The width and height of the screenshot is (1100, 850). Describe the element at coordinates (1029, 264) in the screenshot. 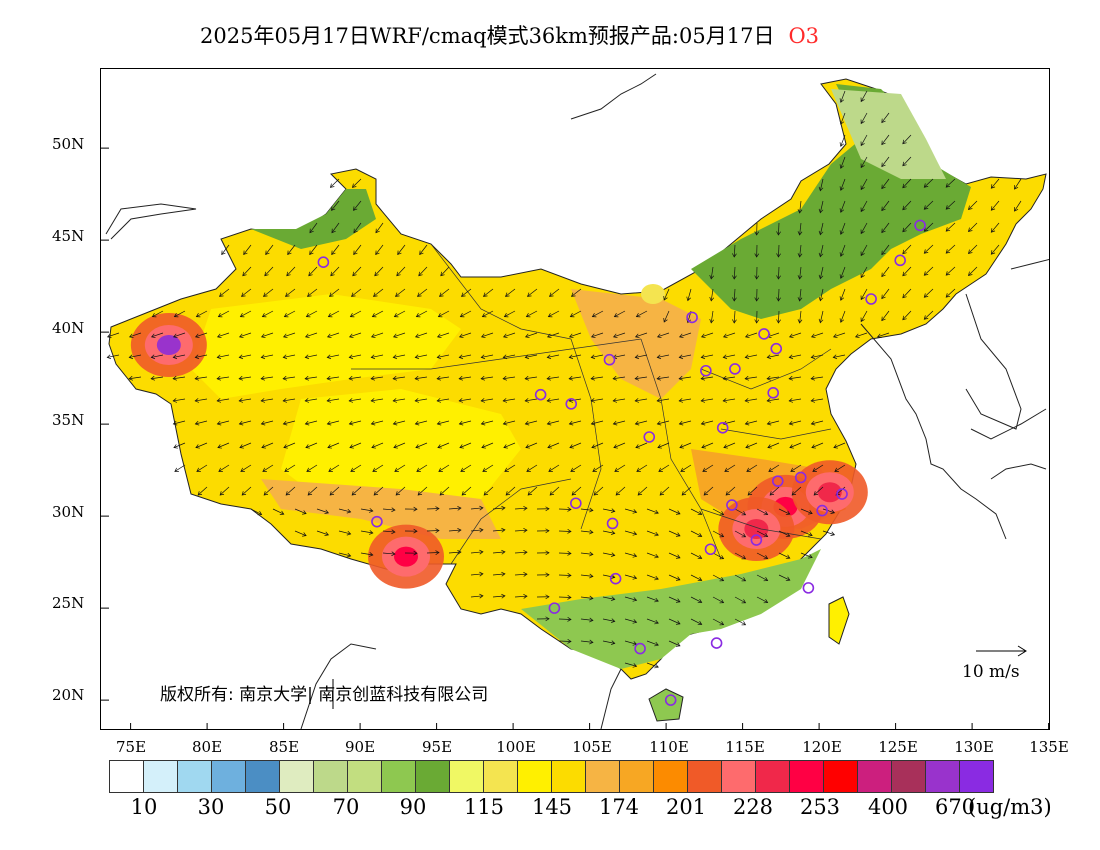

I see `coastline` at that location.